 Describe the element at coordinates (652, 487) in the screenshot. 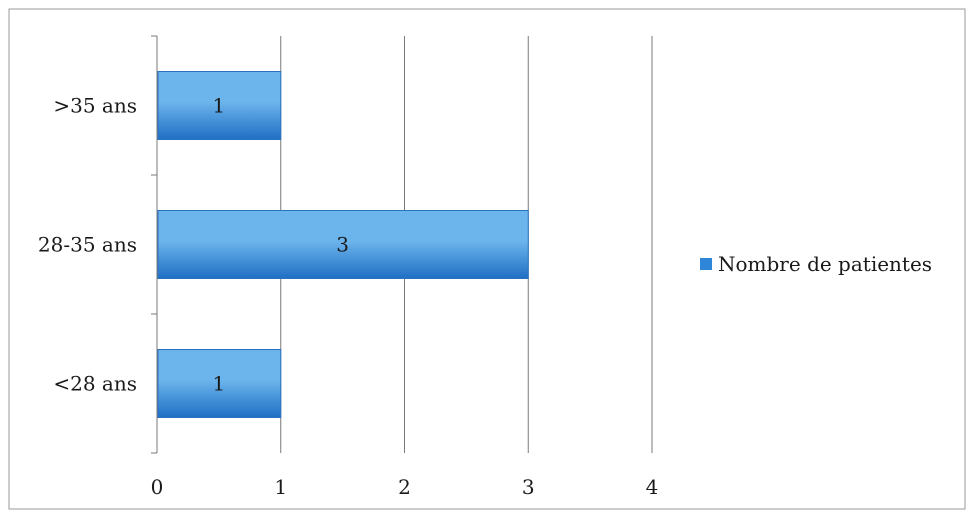

I see `x-tick-label: 4` at that location.